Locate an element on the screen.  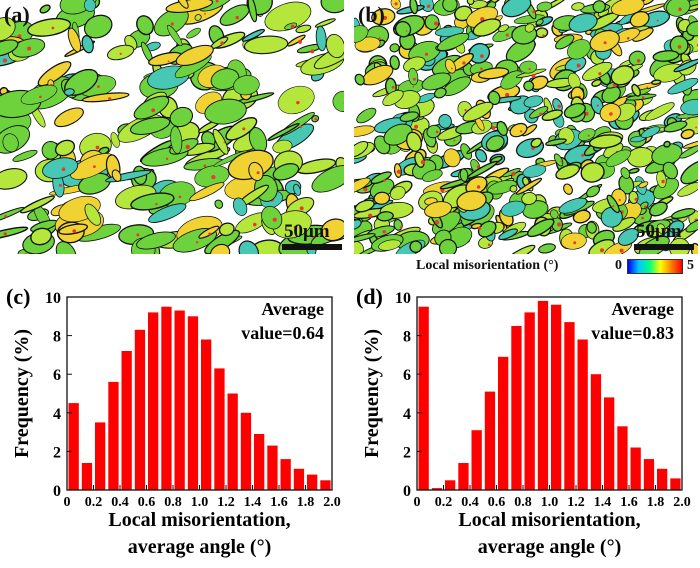
x-axis-label-line: average angle (°) is located at coordinates (550, 547).